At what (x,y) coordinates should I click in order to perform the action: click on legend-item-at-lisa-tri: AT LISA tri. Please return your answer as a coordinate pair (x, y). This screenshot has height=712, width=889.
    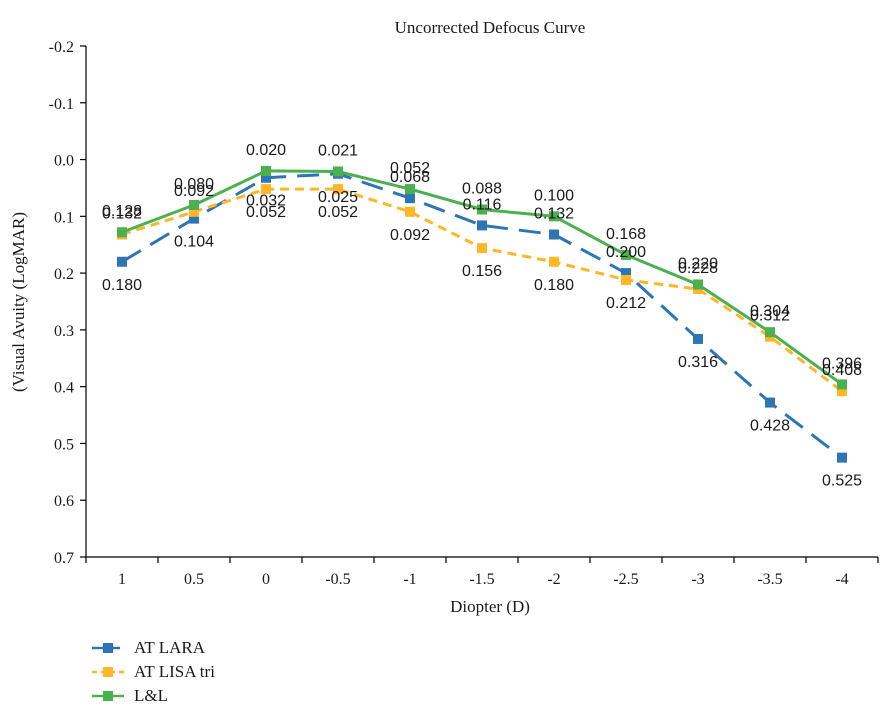
    Looking at the image, I should click on (153, 672).